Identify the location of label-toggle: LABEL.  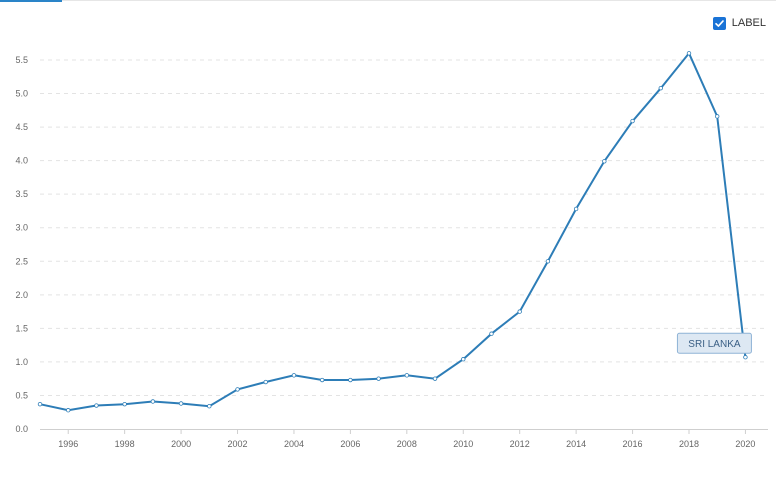
(739, 23).